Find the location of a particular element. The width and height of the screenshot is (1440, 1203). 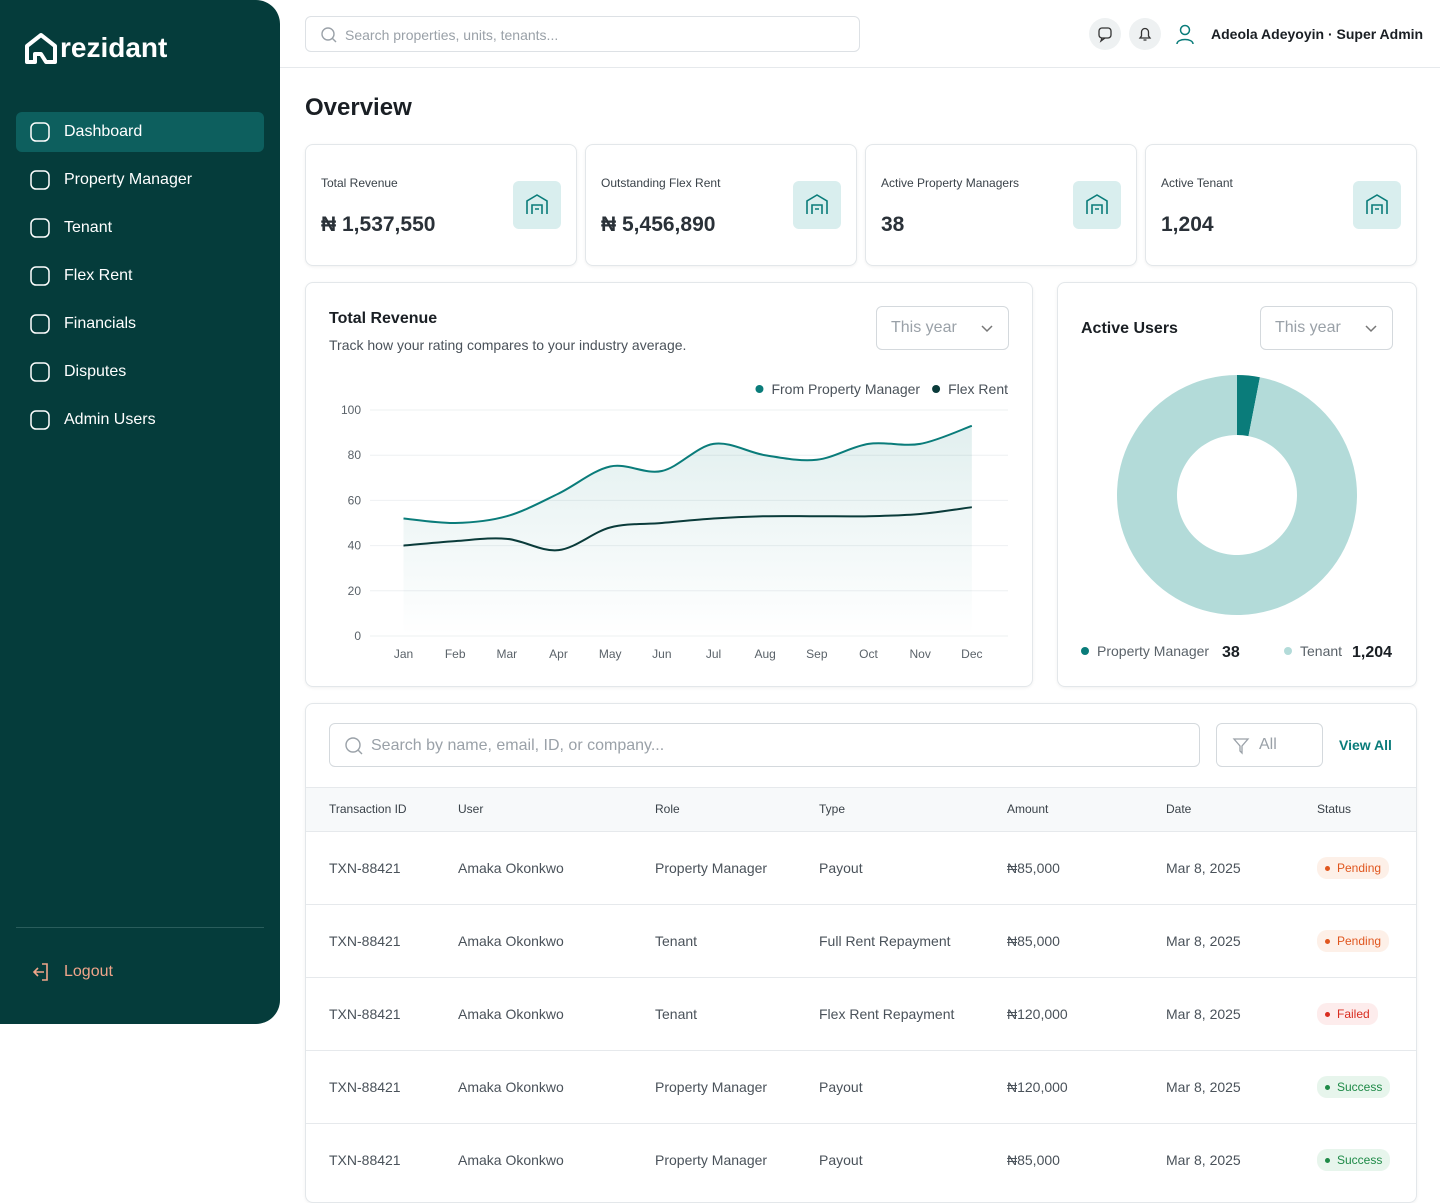

column-header: Type is located at coordinates (832, 809).